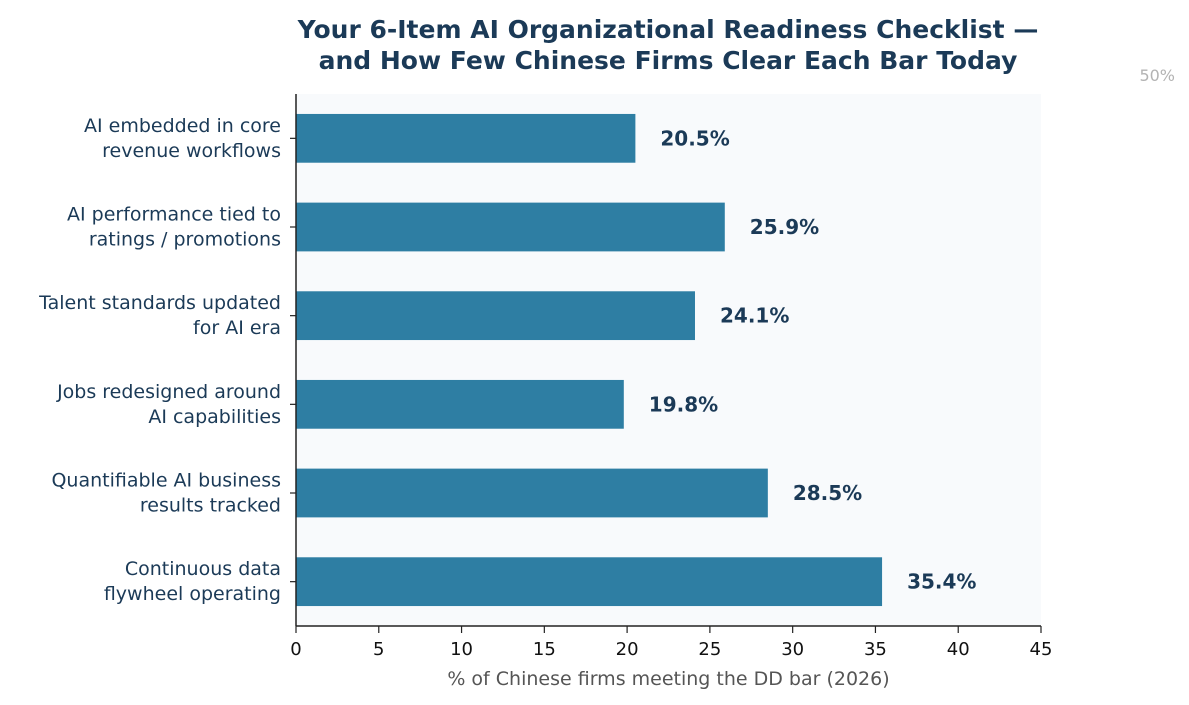 The height and width of the screenshot is (705, 1189). What do you see at coordinates (185, 240) in the screenshot?
I see `category-label: ratings / promotions` at bounding box center [185, 240].